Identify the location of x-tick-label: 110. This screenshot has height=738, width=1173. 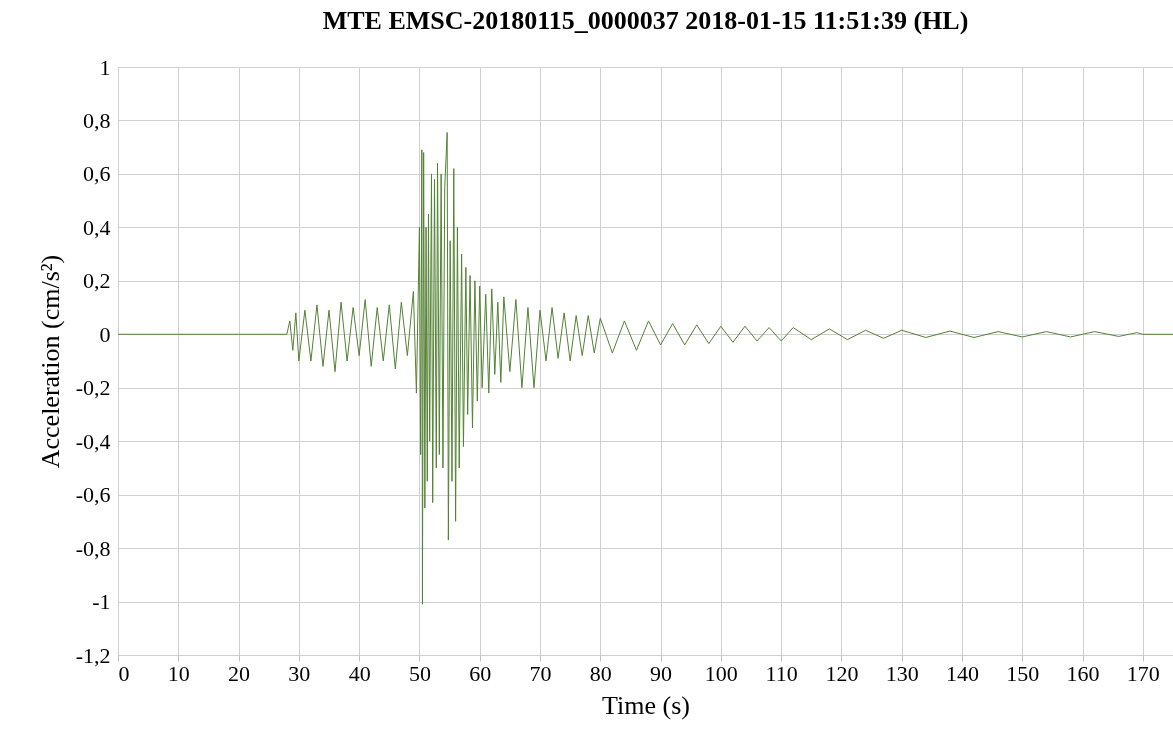
(781, 673).